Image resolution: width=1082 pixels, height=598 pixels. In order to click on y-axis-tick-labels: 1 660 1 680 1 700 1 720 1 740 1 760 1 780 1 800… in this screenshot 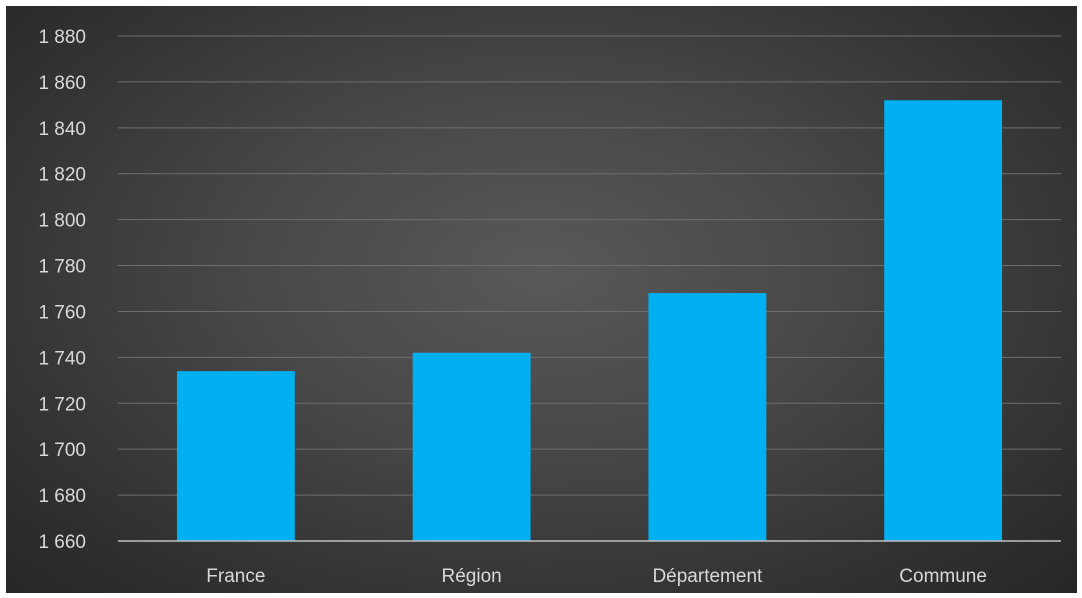, I will do `click(62, 290)`.